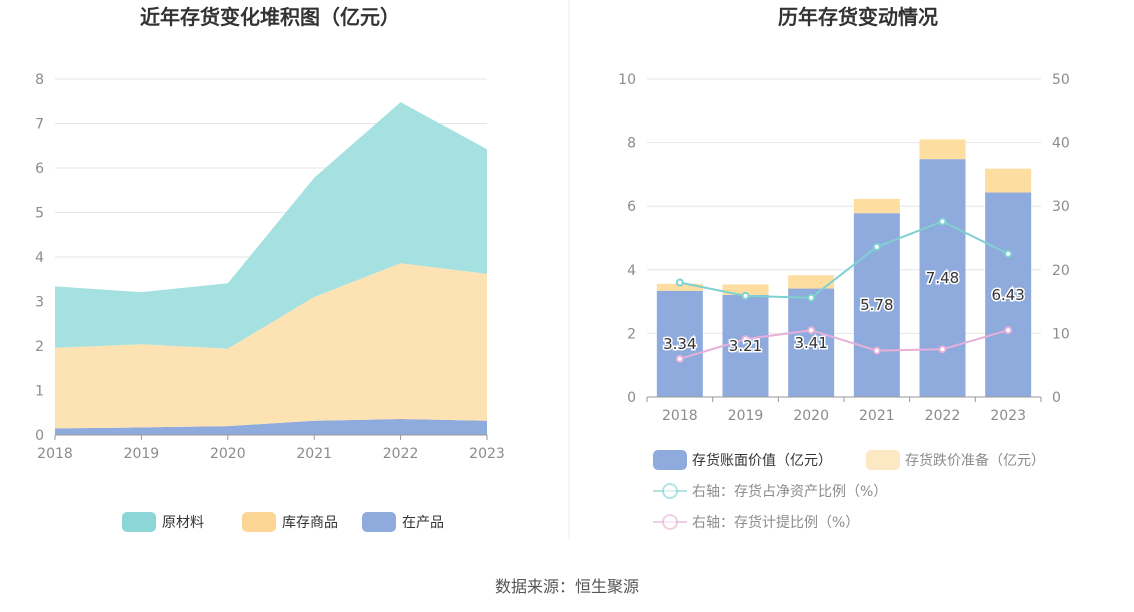  What do you see at coordinates (1061, 144) in the screenshot?
I see `right-y2-tick-label: 40` at bounding box center [1061, 144].